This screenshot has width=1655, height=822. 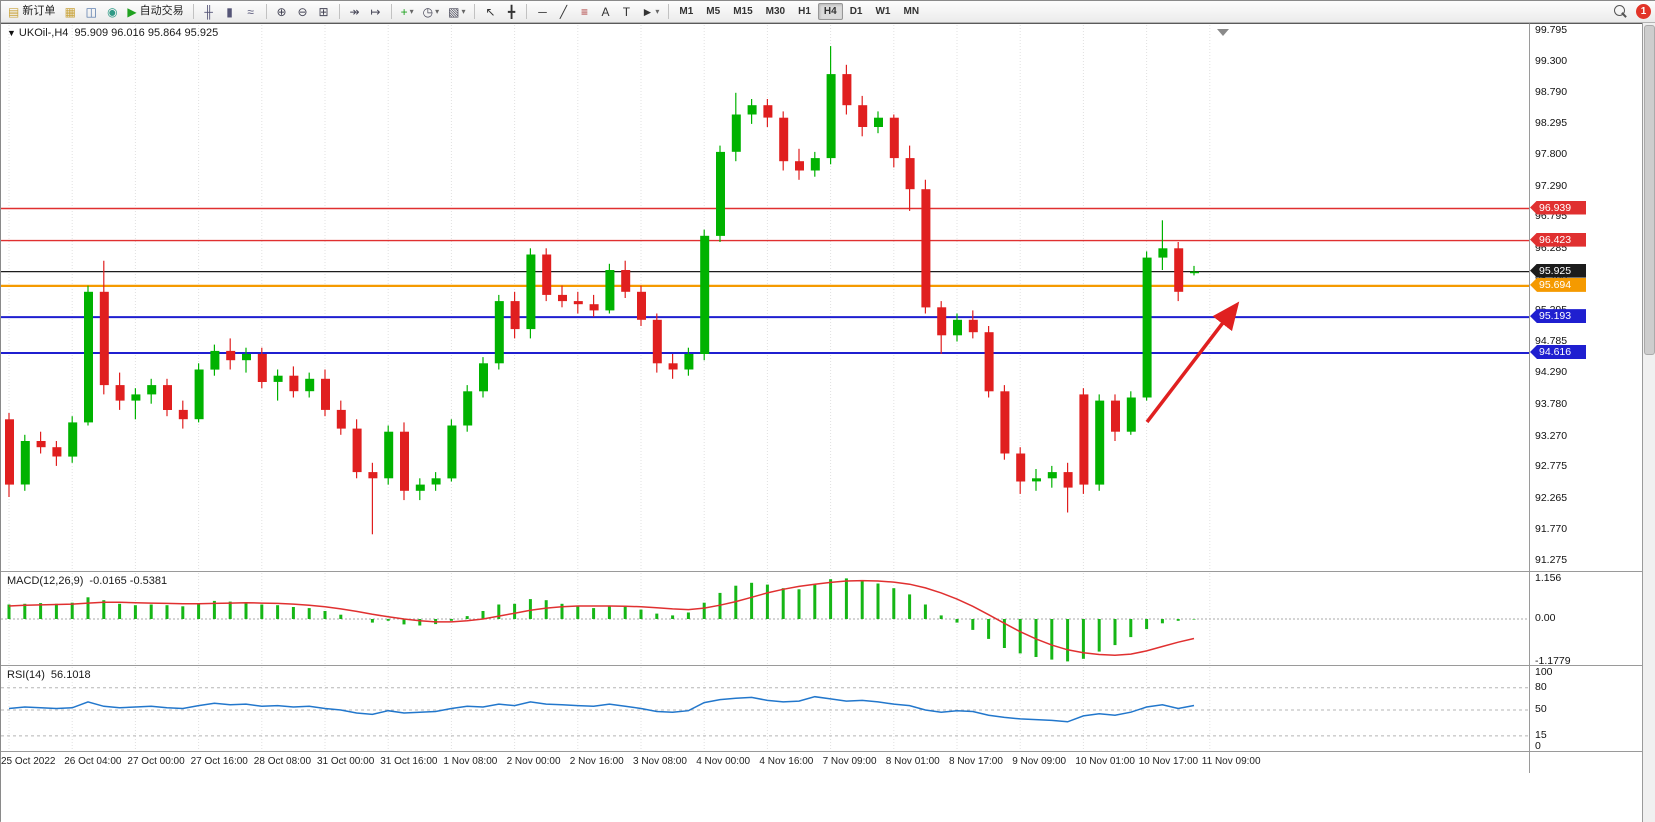 What do you see at coordinates (976, 761) in the screenshot?
I see `time-axis-label: 8 Nov 17:00` at bounding box center [976, 761].